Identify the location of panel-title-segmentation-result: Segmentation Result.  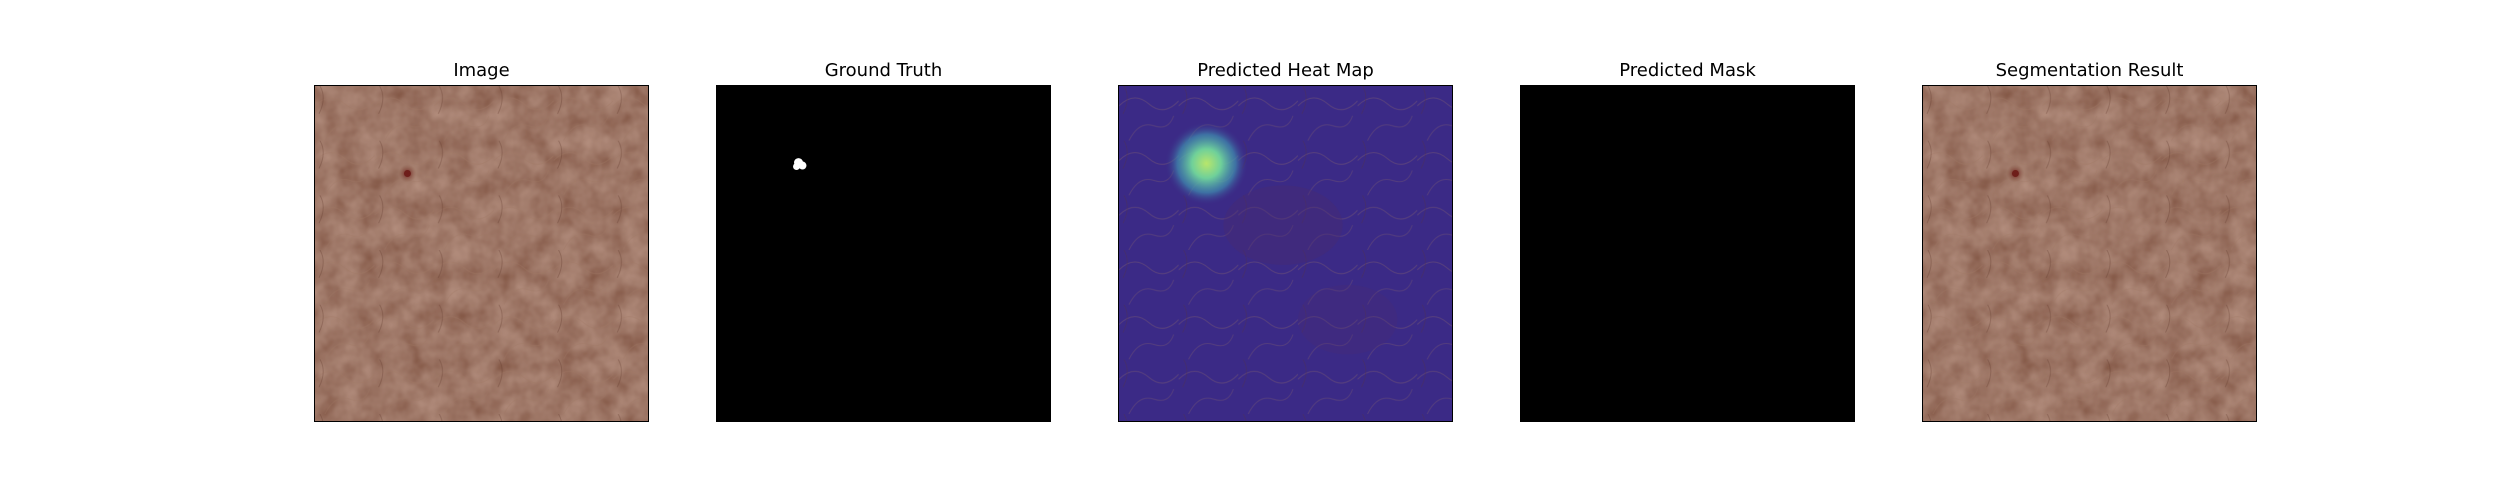
(2089, 70).